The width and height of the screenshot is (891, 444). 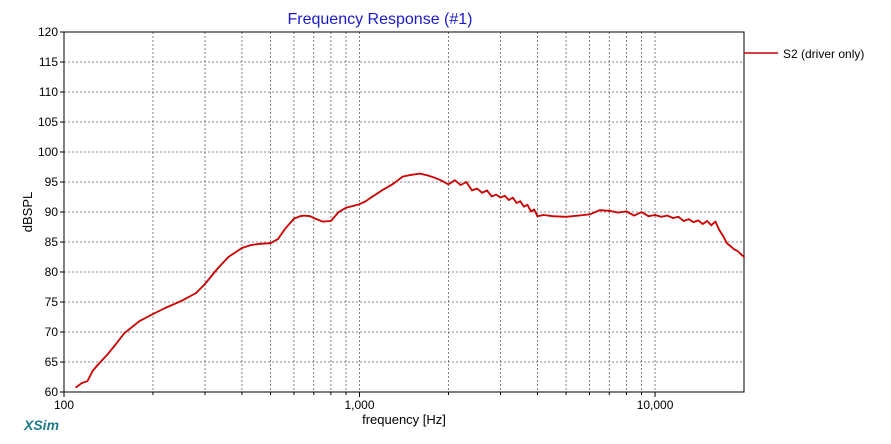 What do you see at coordinates (27, 212) in the screenshot?
I see `y-axis-label: dBSPL` at bounding box center [27, 212].